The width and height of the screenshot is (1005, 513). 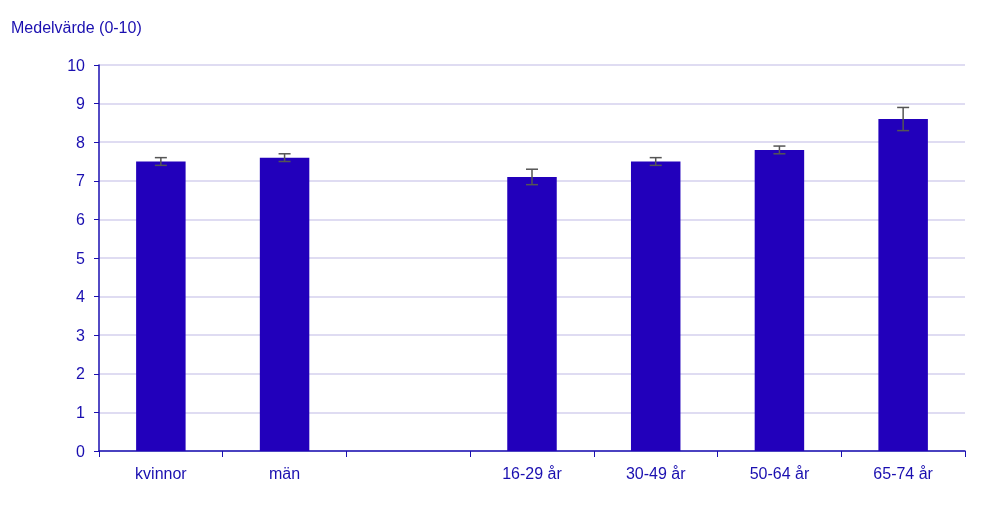 What do you see at coordinates (656, 473) in the screenshot?
I see `x-tick-label: 30-49 år` at bounding box center [656, 473].